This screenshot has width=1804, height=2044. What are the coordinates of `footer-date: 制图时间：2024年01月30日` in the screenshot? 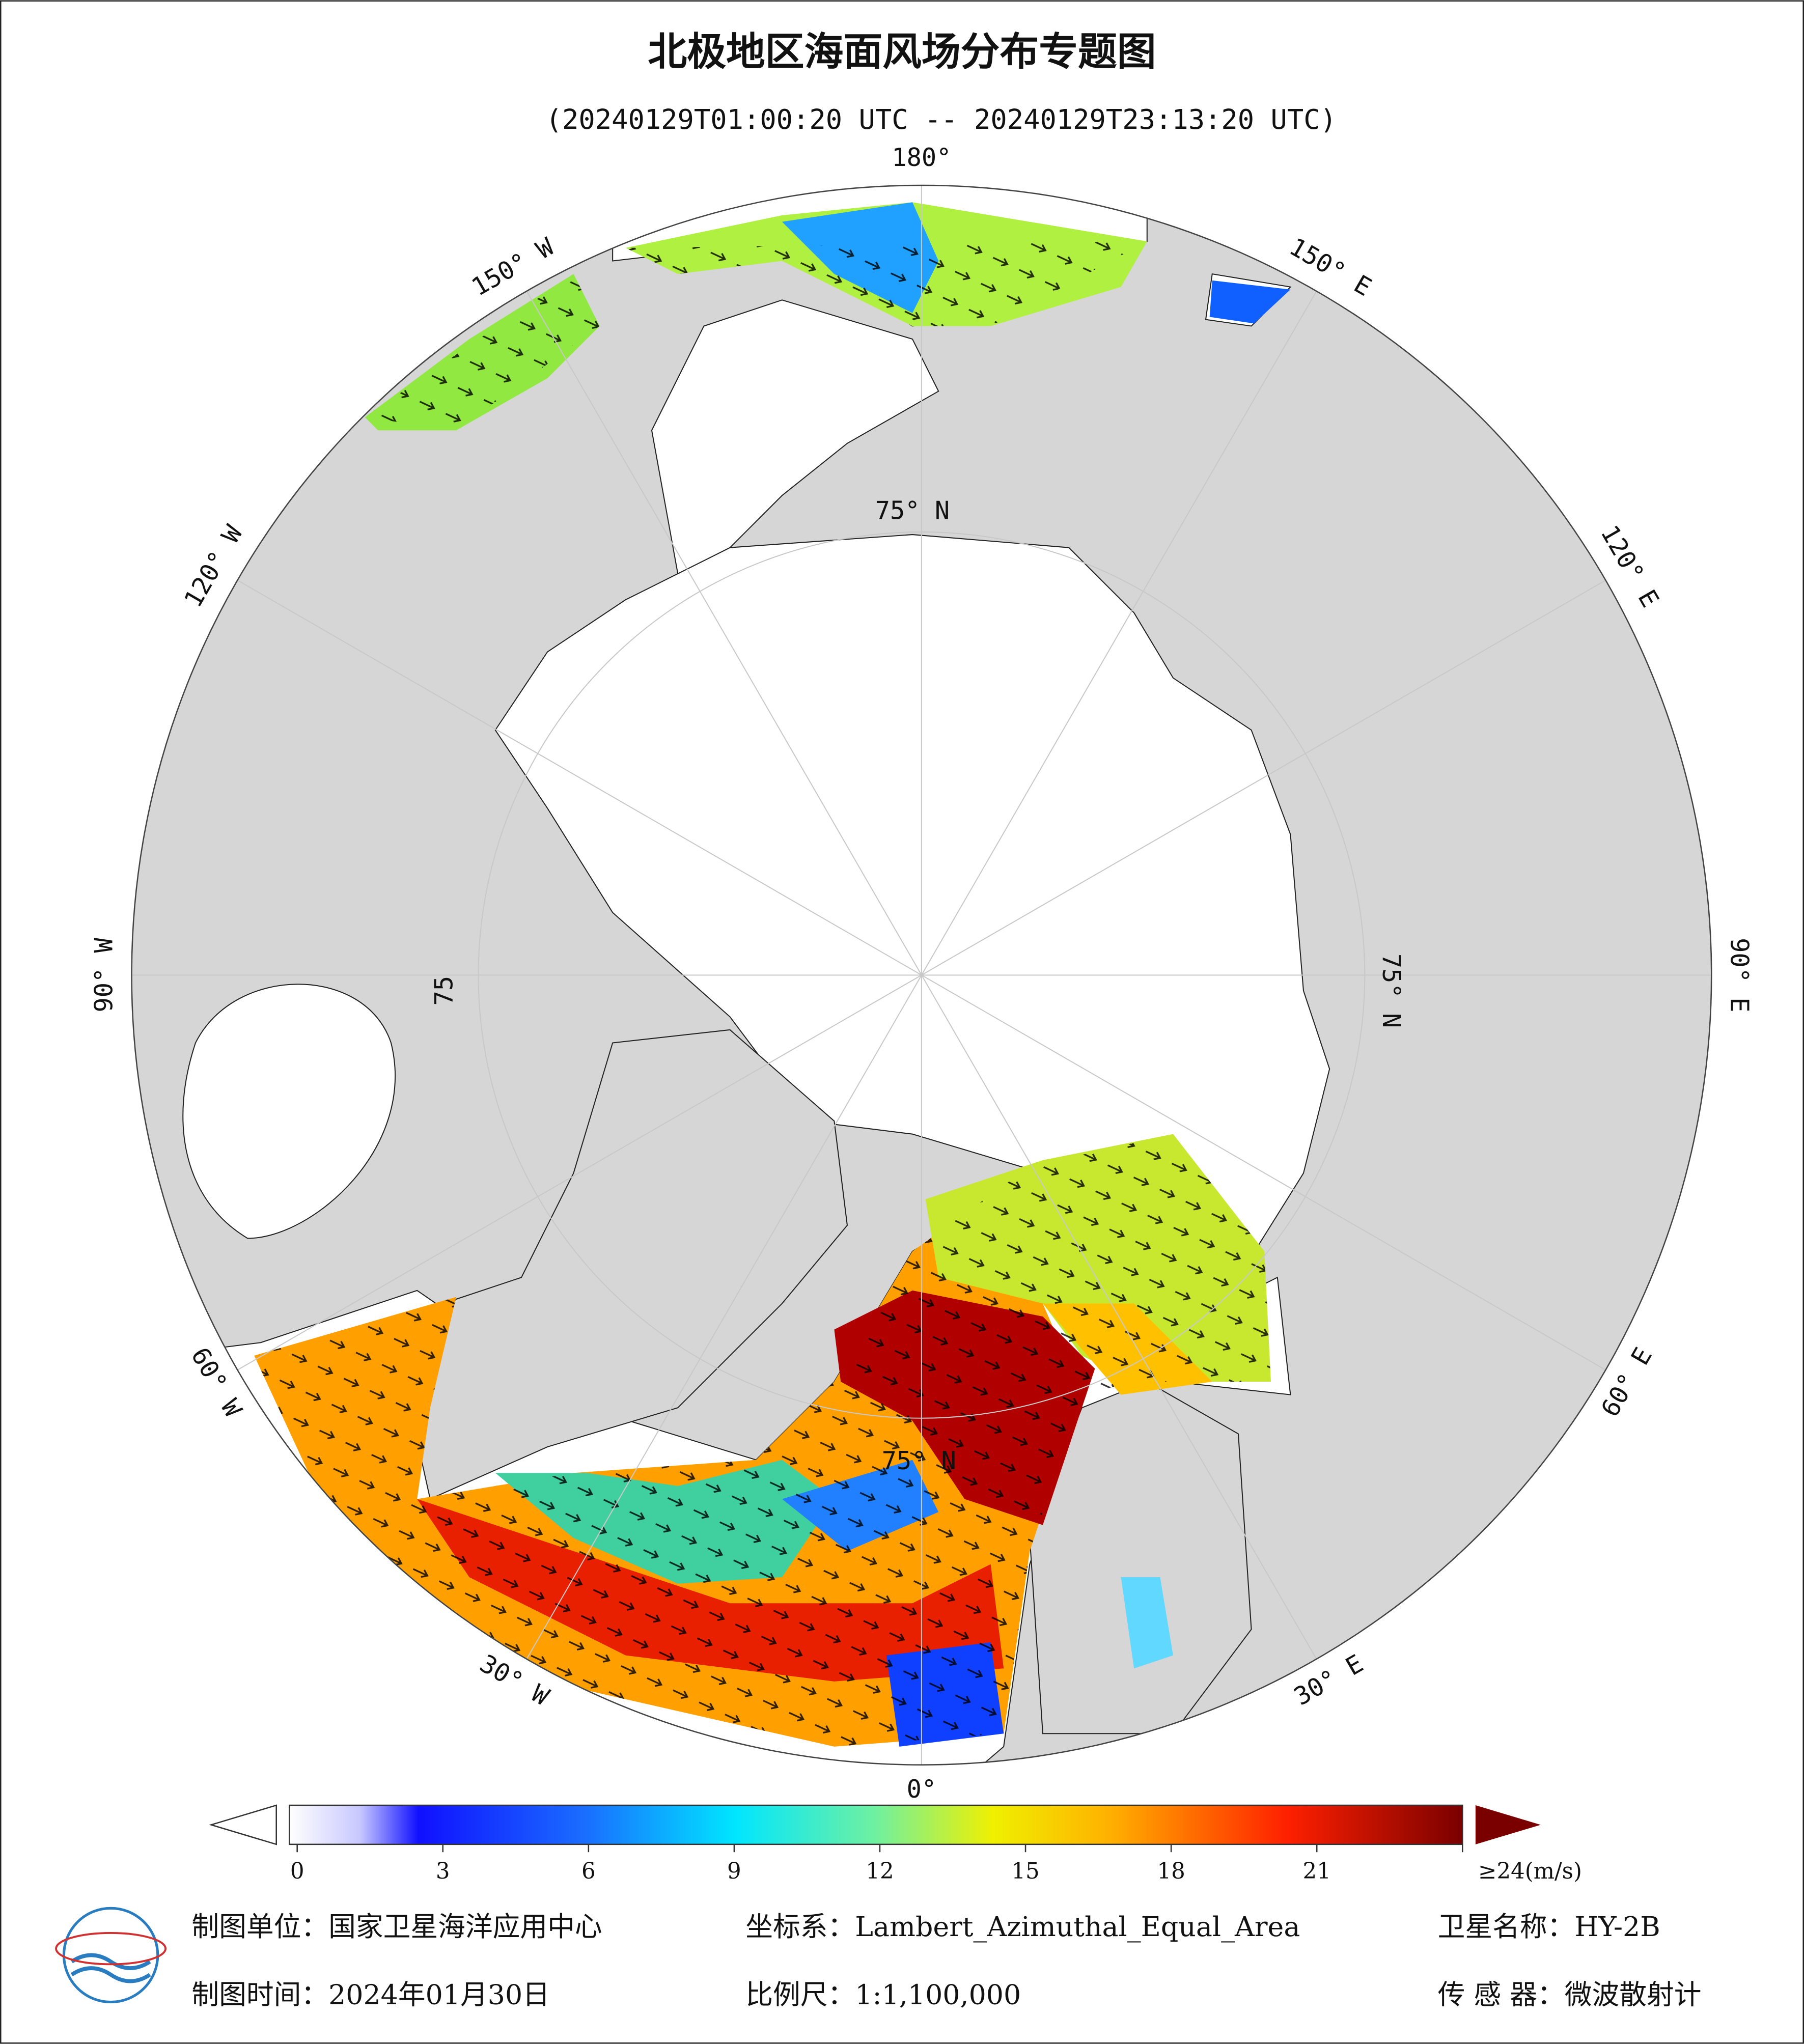 It's located at (370, 1994).